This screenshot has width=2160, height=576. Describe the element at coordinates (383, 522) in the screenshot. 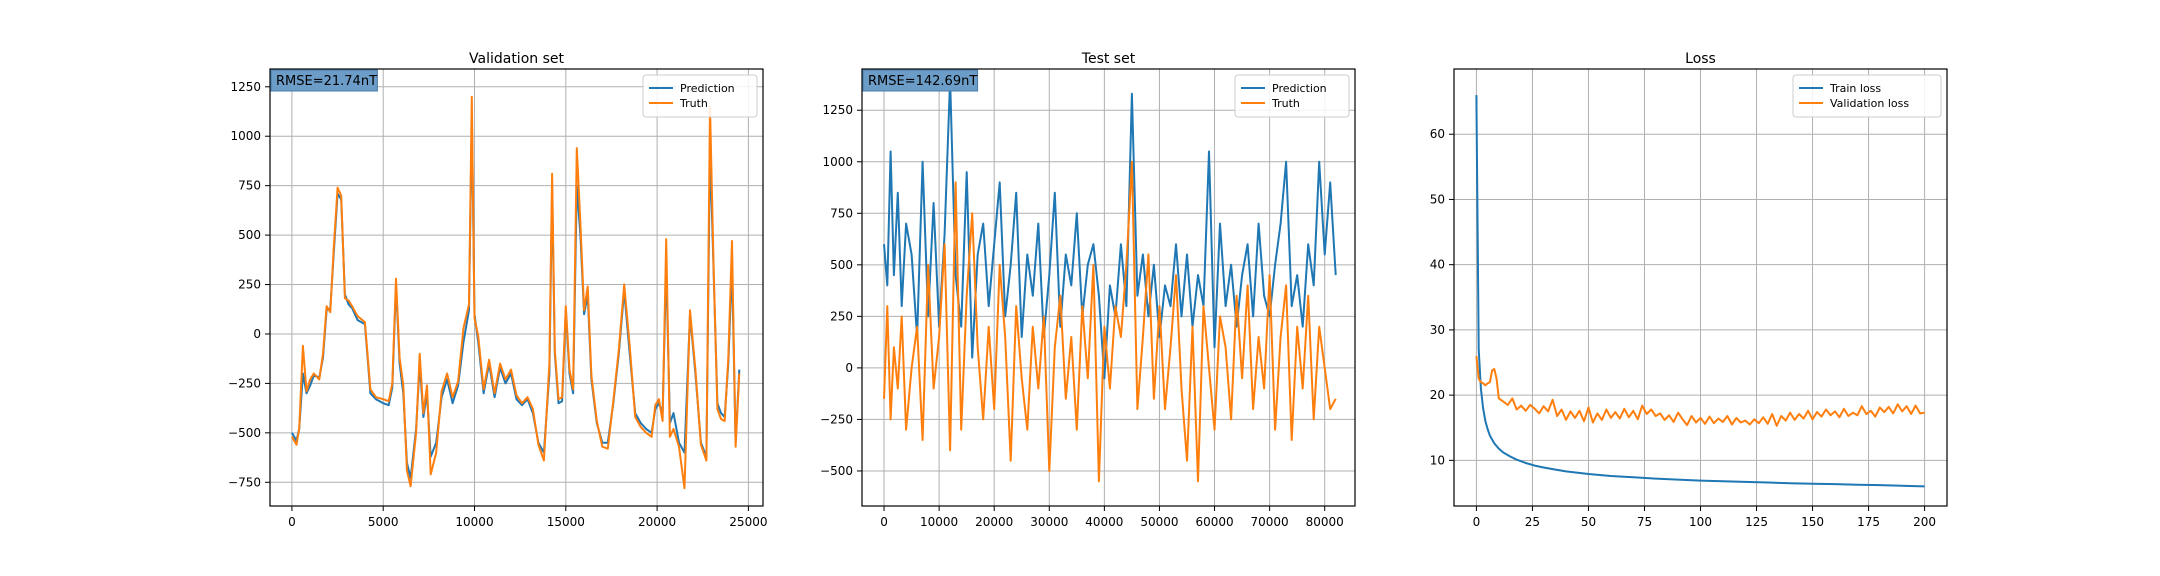

I see `x-tick-label: 5000` at that location.